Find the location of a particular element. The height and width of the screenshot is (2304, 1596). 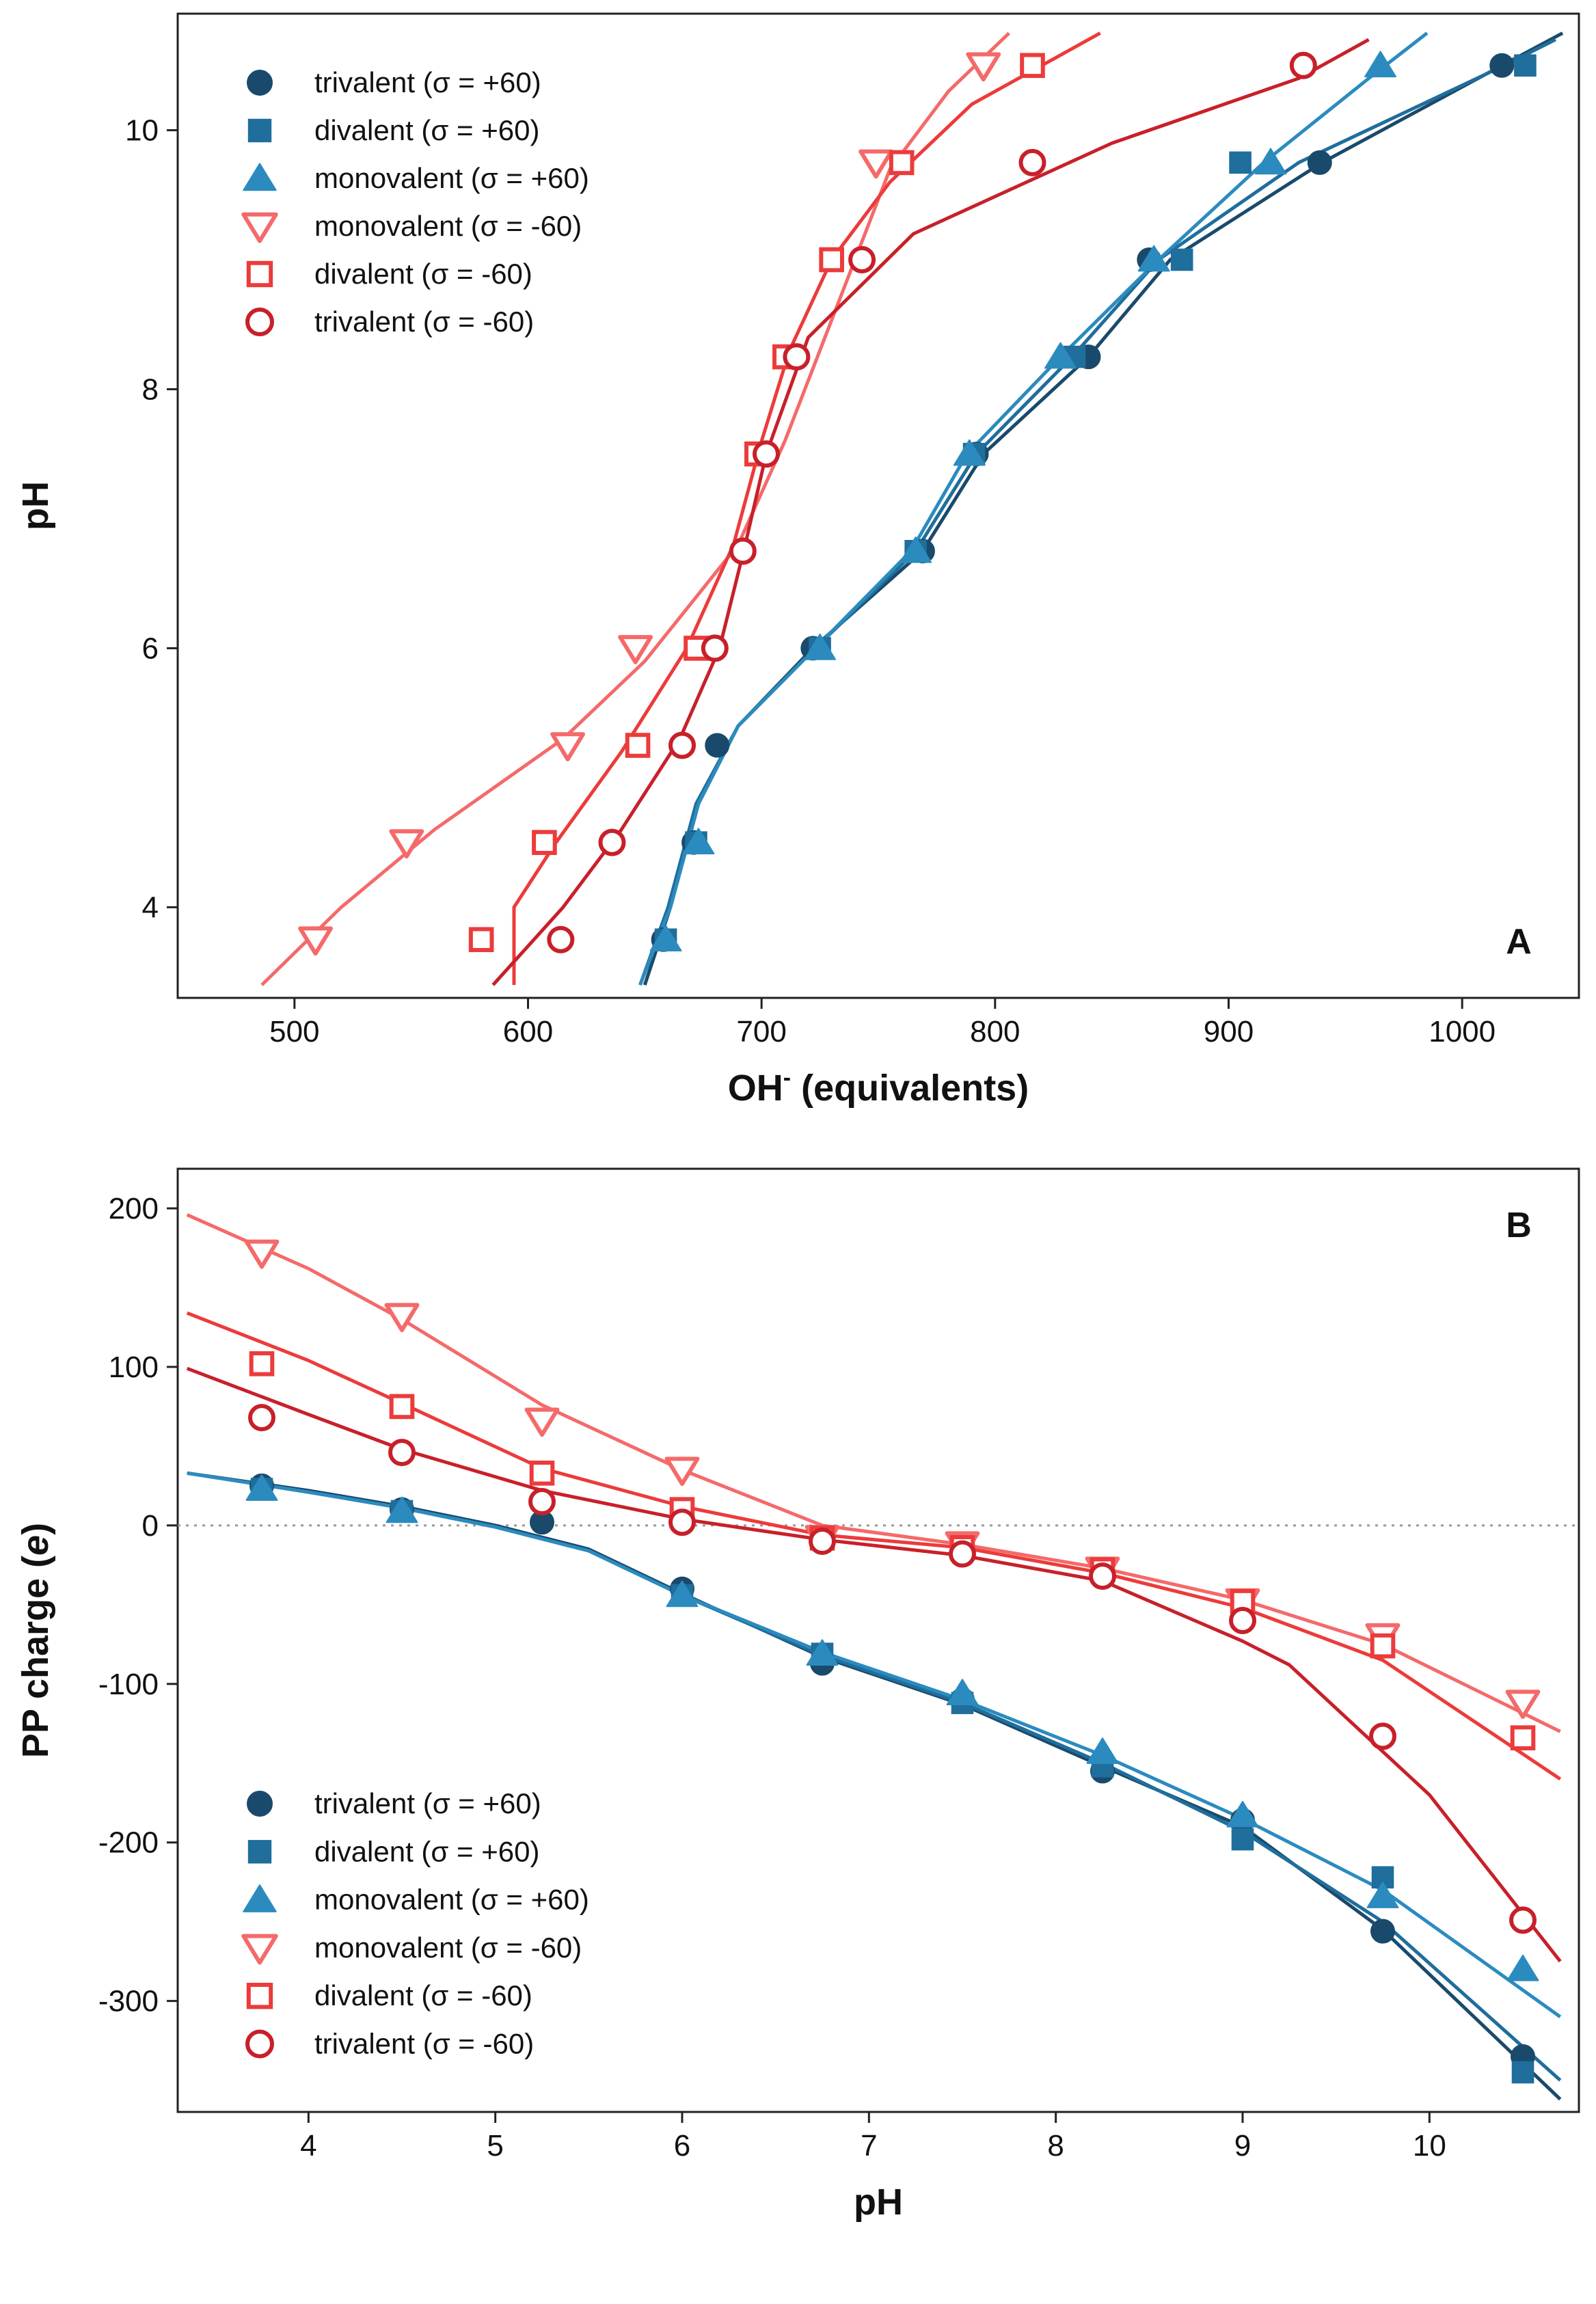

legend-label-1: divalent (σ = +60) is located at coordinates (427, 130).